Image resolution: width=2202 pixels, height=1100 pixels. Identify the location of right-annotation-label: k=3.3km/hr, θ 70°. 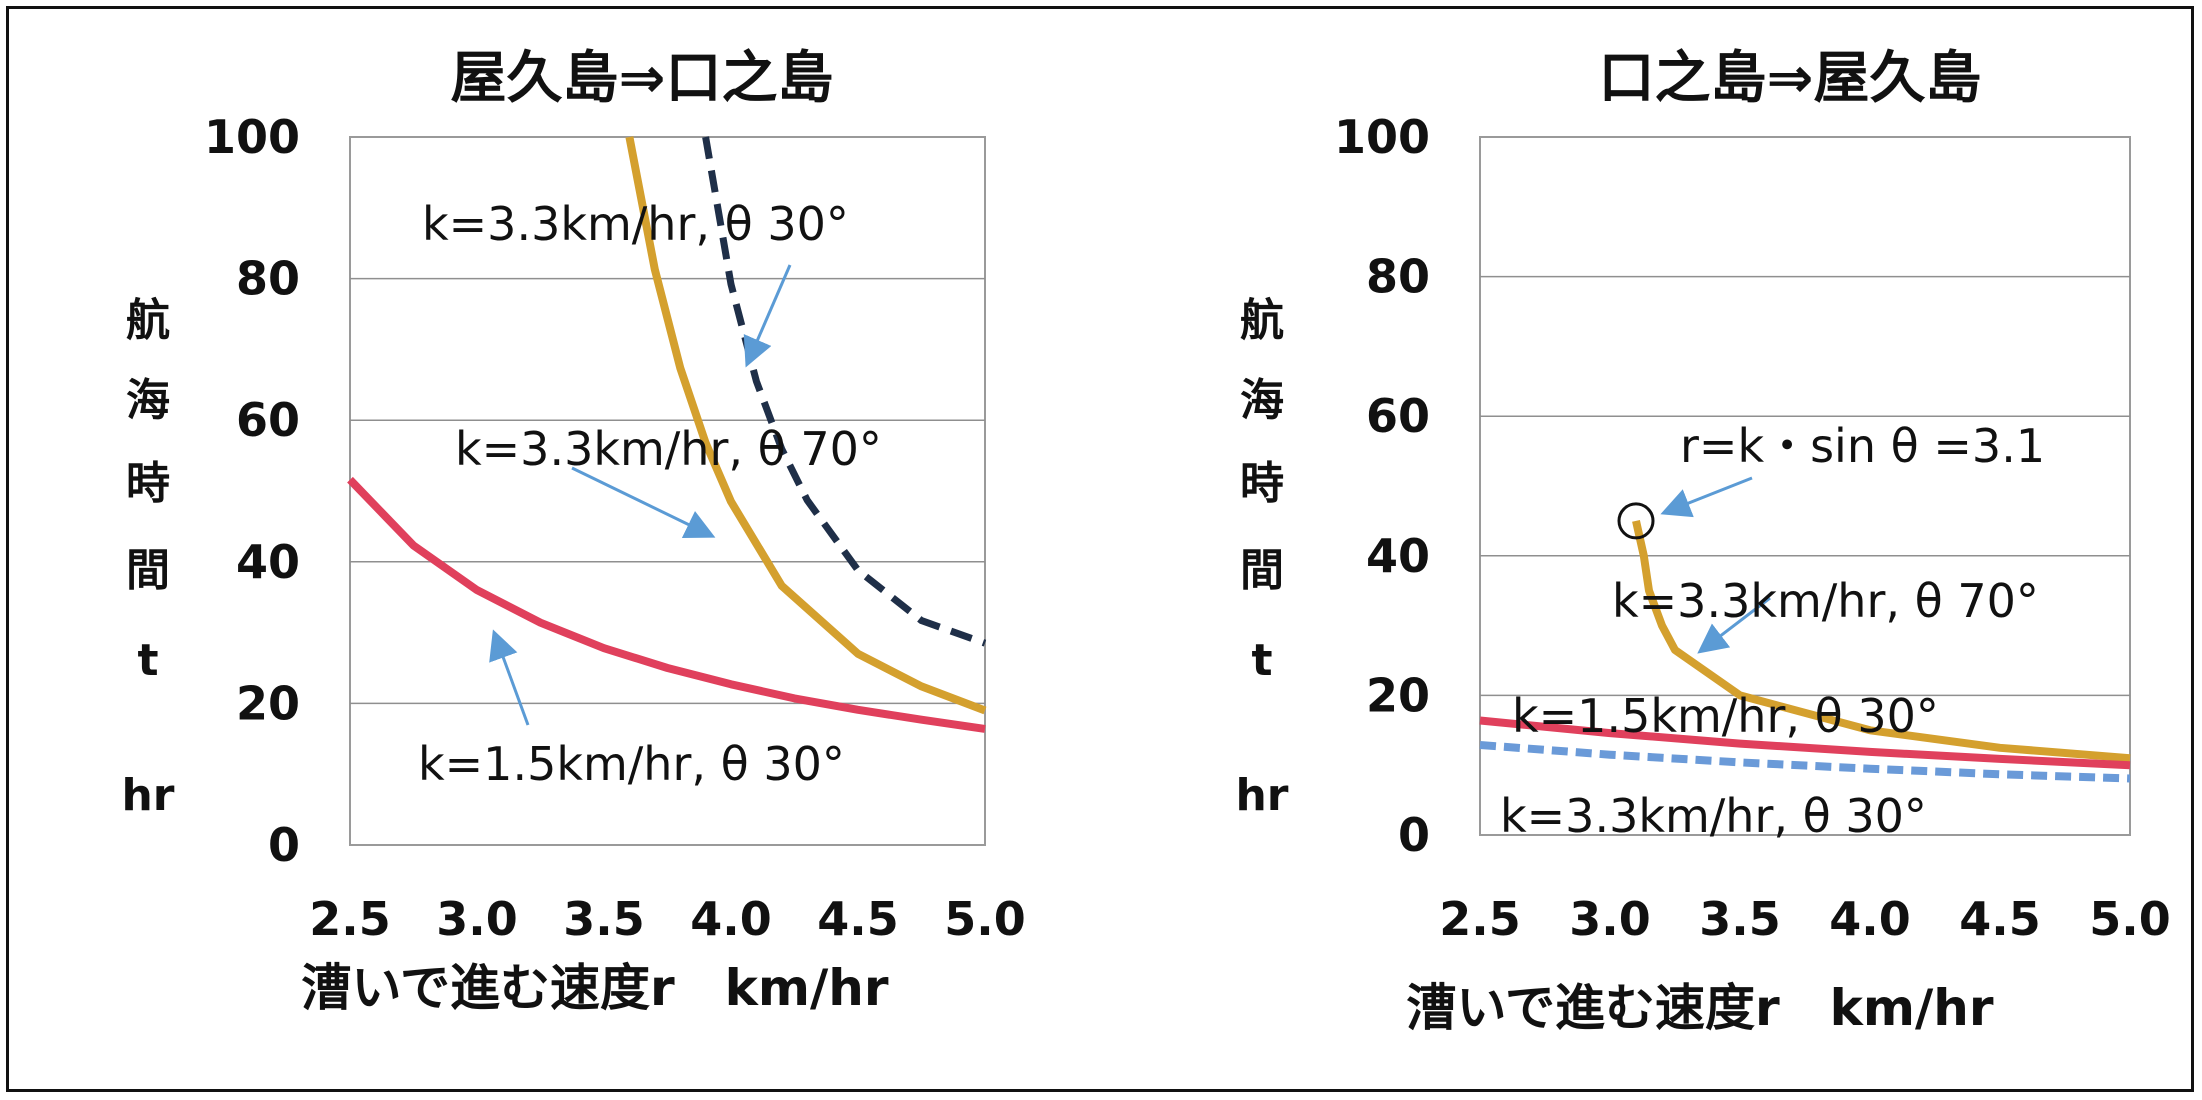
(1825, 601).